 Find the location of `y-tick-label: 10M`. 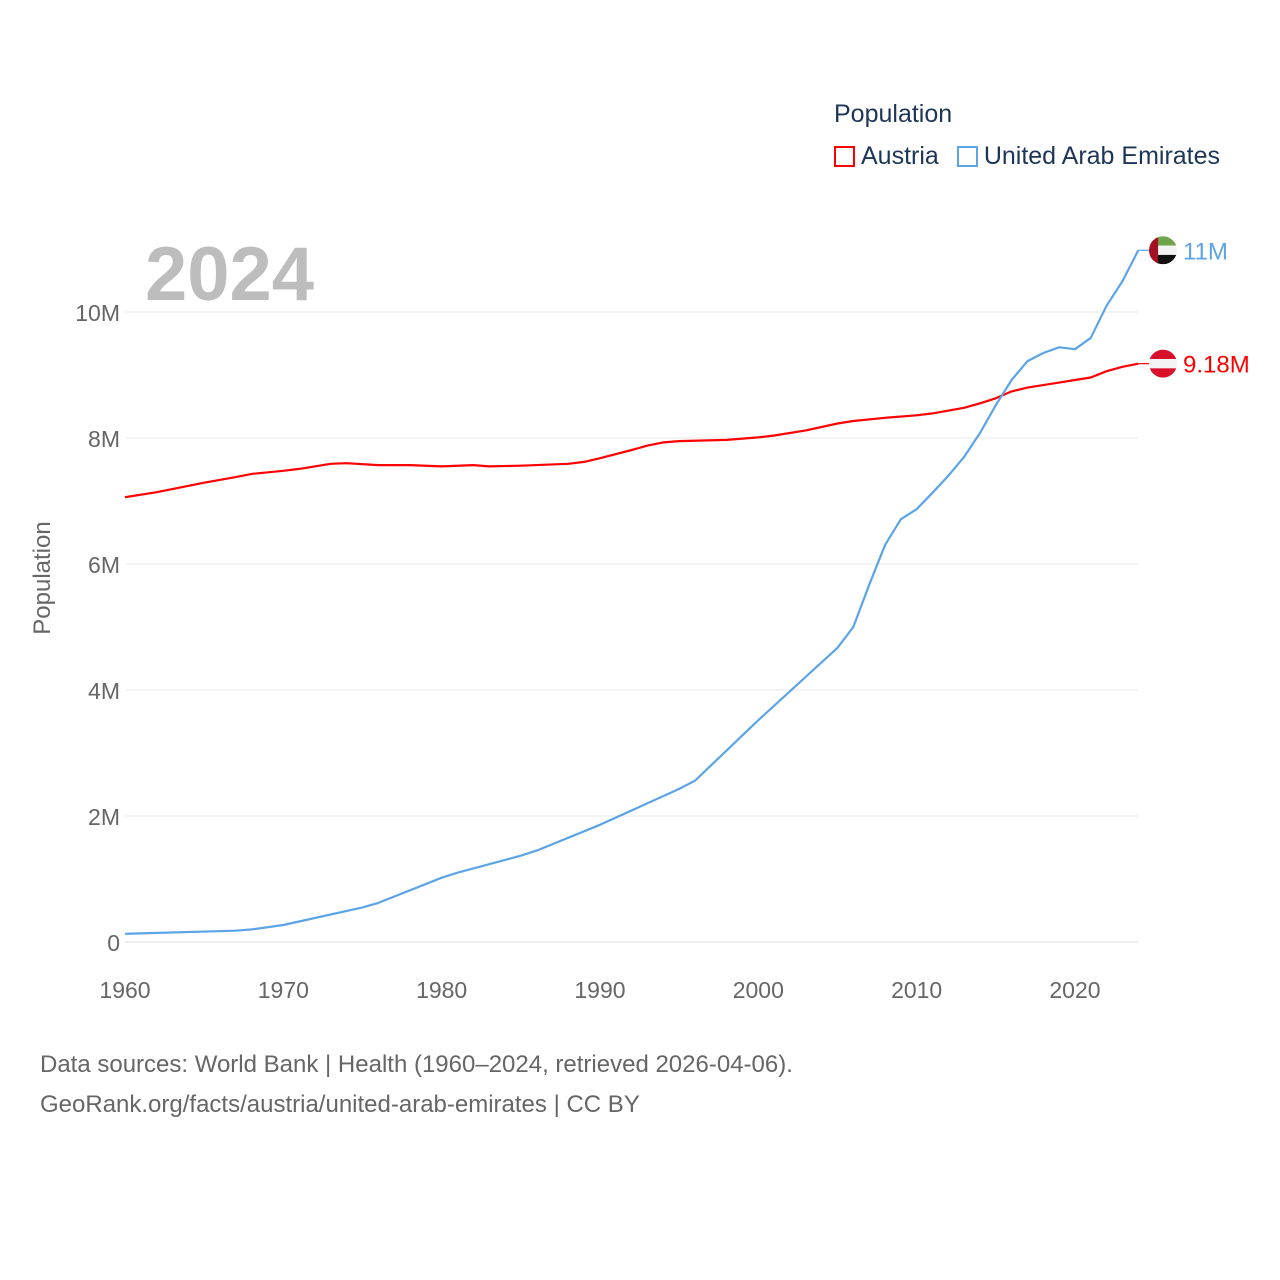

y-tick-label: 10M is located at coordinates (97, 313).